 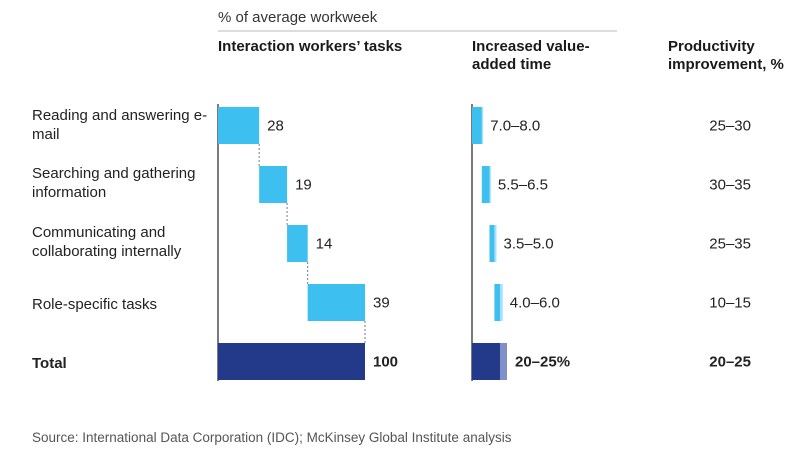 What do you see at coordinates (529, 244) in the screenshot?
I see `value-added-label: 3.5–5.0` at bounding box center [529, 244].